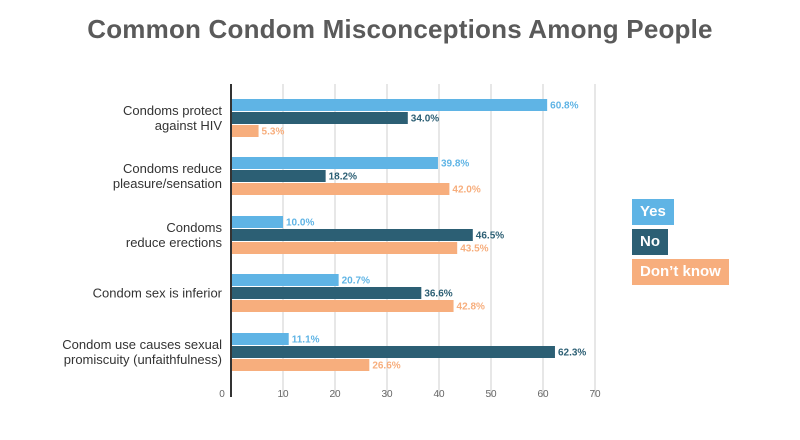 This screenshot has height=440, width=800. What do you see at coordinates (283, 394) in the screenshot?
I see `x-tick-label: 10` at bounding box center [283, 394].